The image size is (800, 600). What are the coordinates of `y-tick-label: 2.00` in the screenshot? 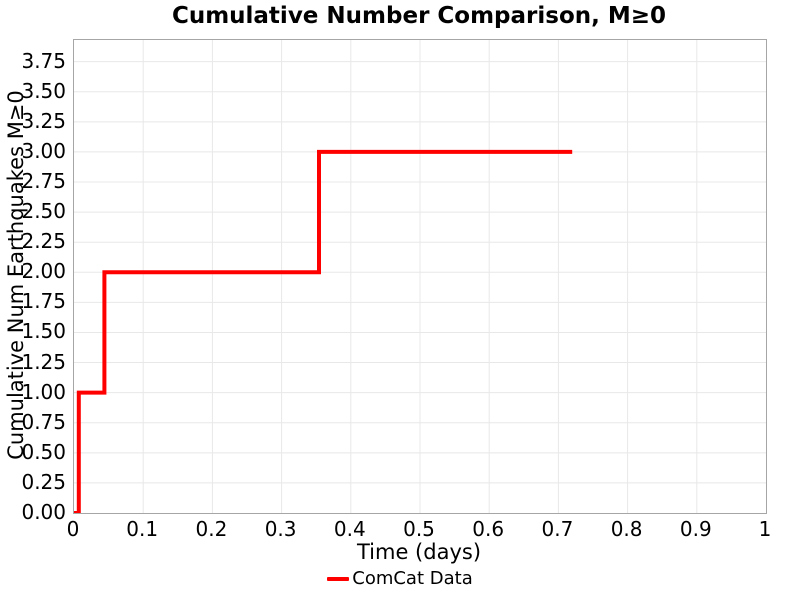 It's located at (43, 271).